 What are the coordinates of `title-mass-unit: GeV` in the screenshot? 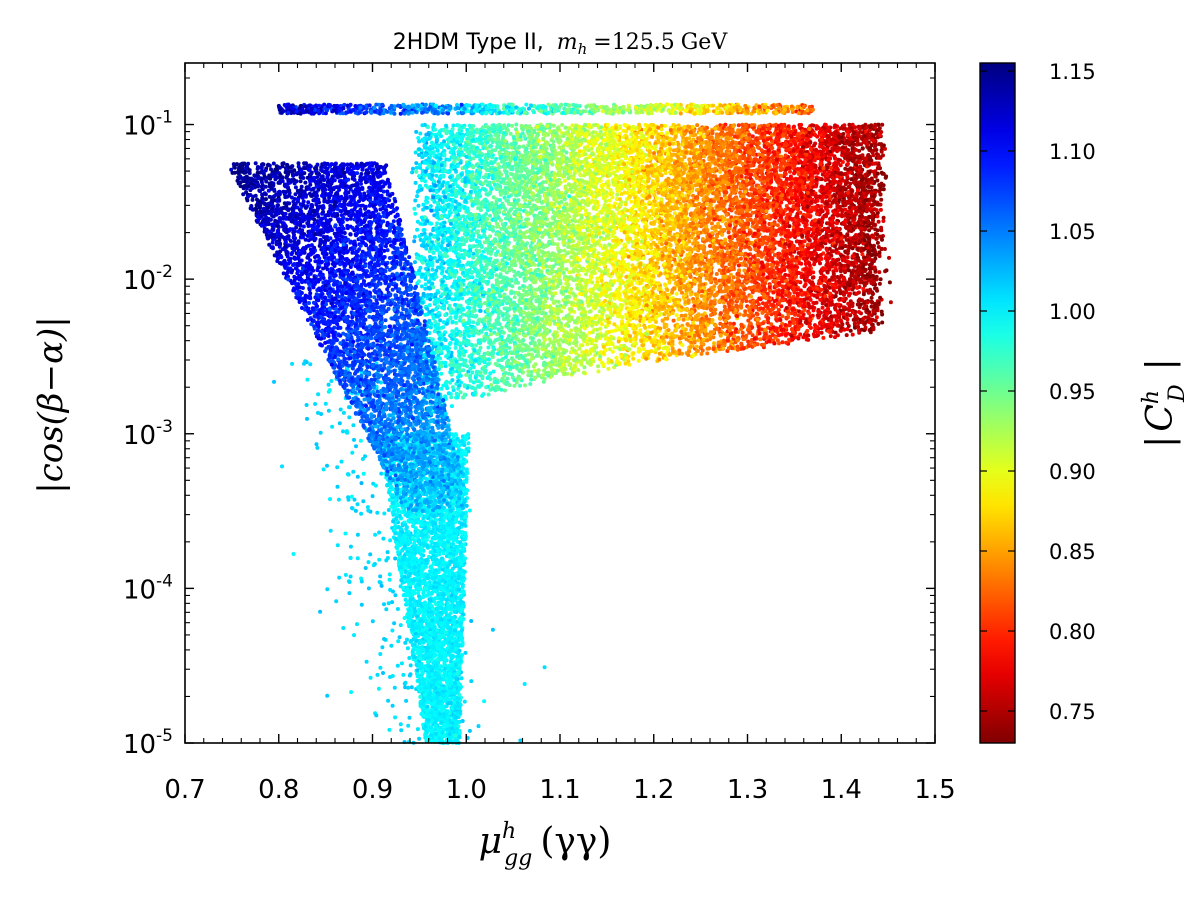 It's located at (705, 42).